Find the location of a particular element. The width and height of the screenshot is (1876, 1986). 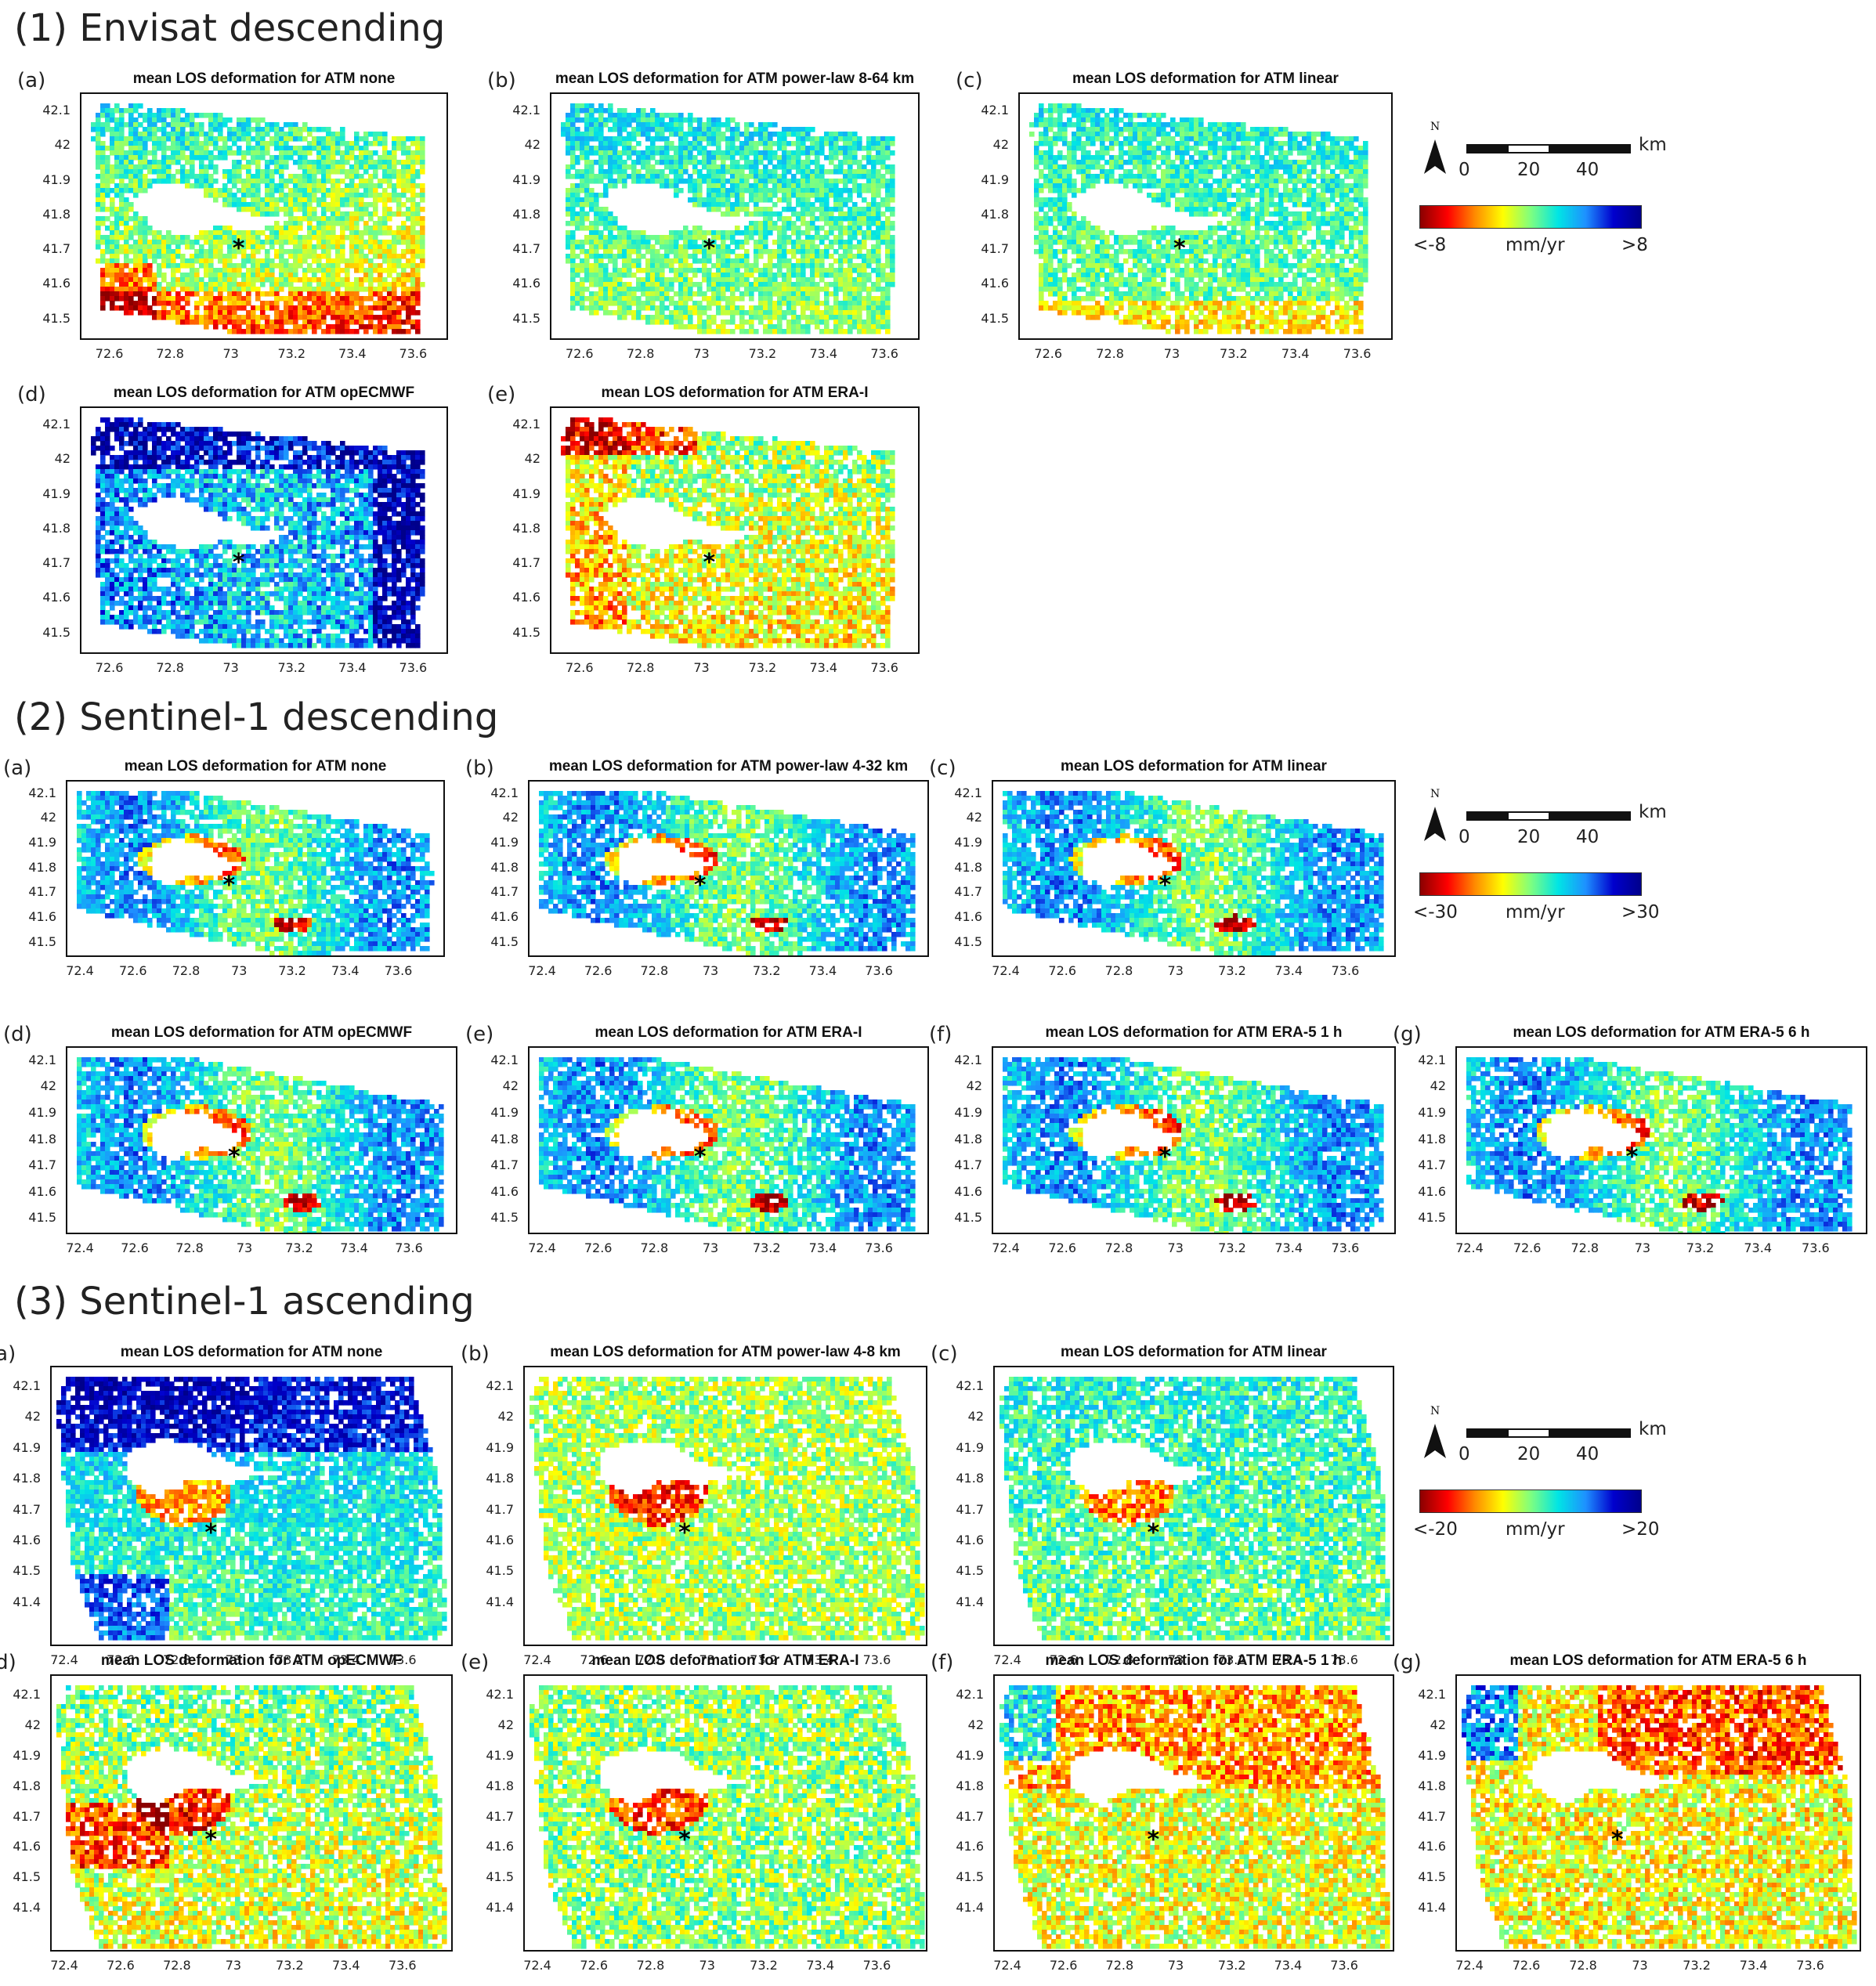

scale-tick: 40 is located at coordinates (1587, 170).